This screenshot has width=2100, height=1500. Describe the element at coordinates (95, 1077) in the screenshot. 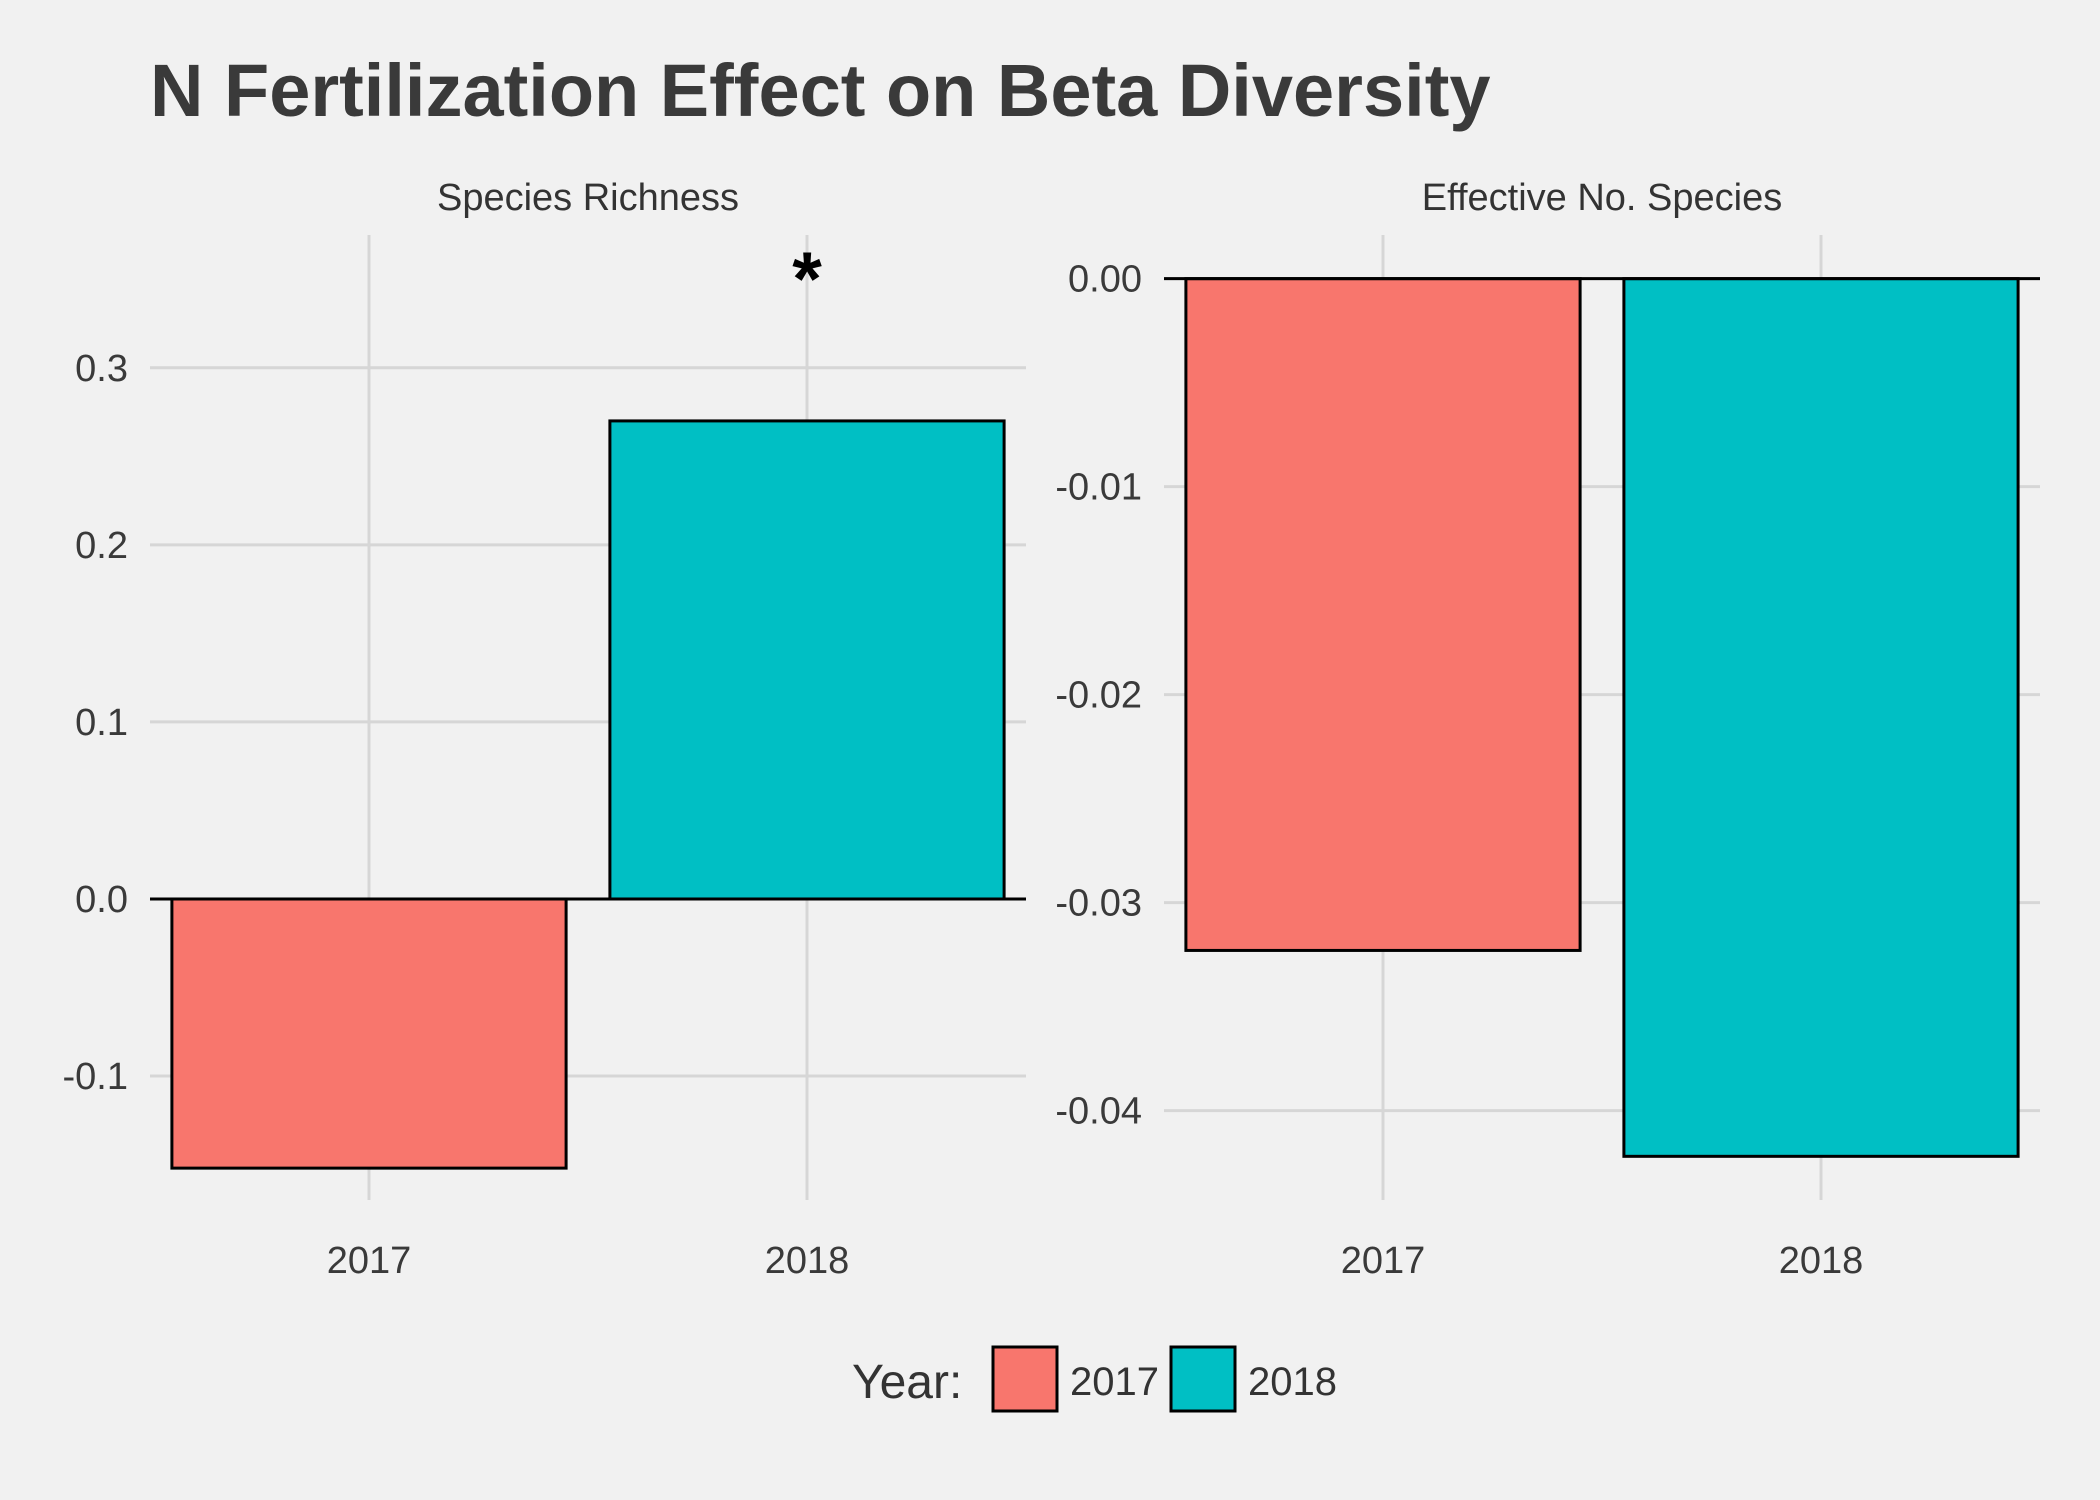

I see `y-tick-label: -0.1` at that location.